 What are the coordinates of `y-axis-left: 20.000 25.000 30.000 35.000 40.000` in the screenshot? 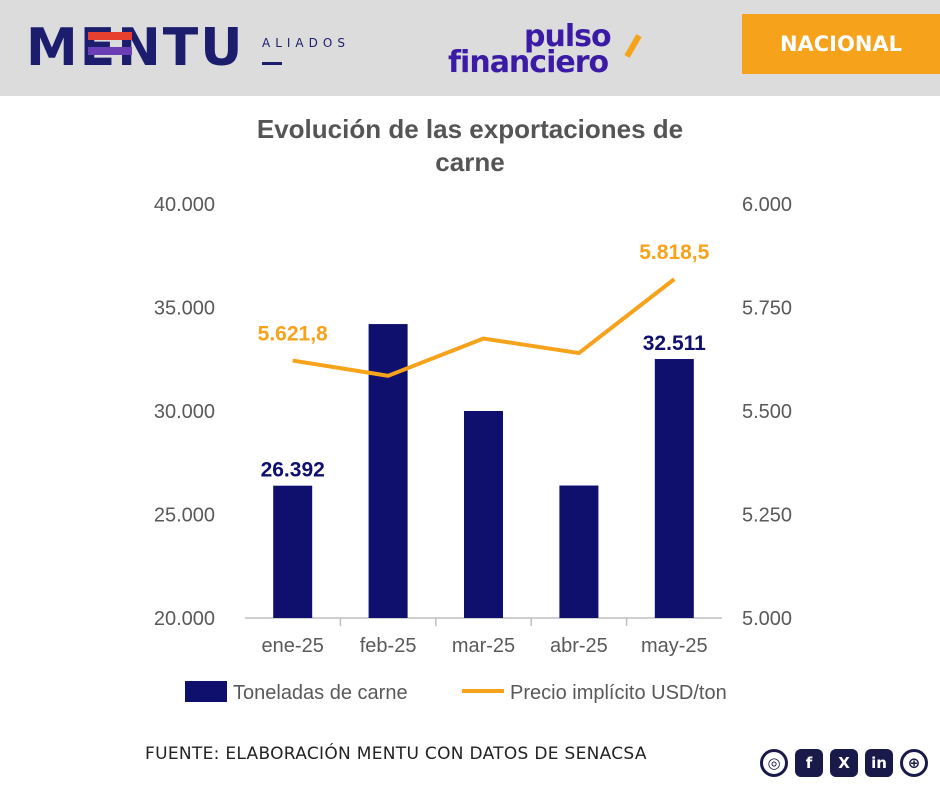 It's located at (184, 412).